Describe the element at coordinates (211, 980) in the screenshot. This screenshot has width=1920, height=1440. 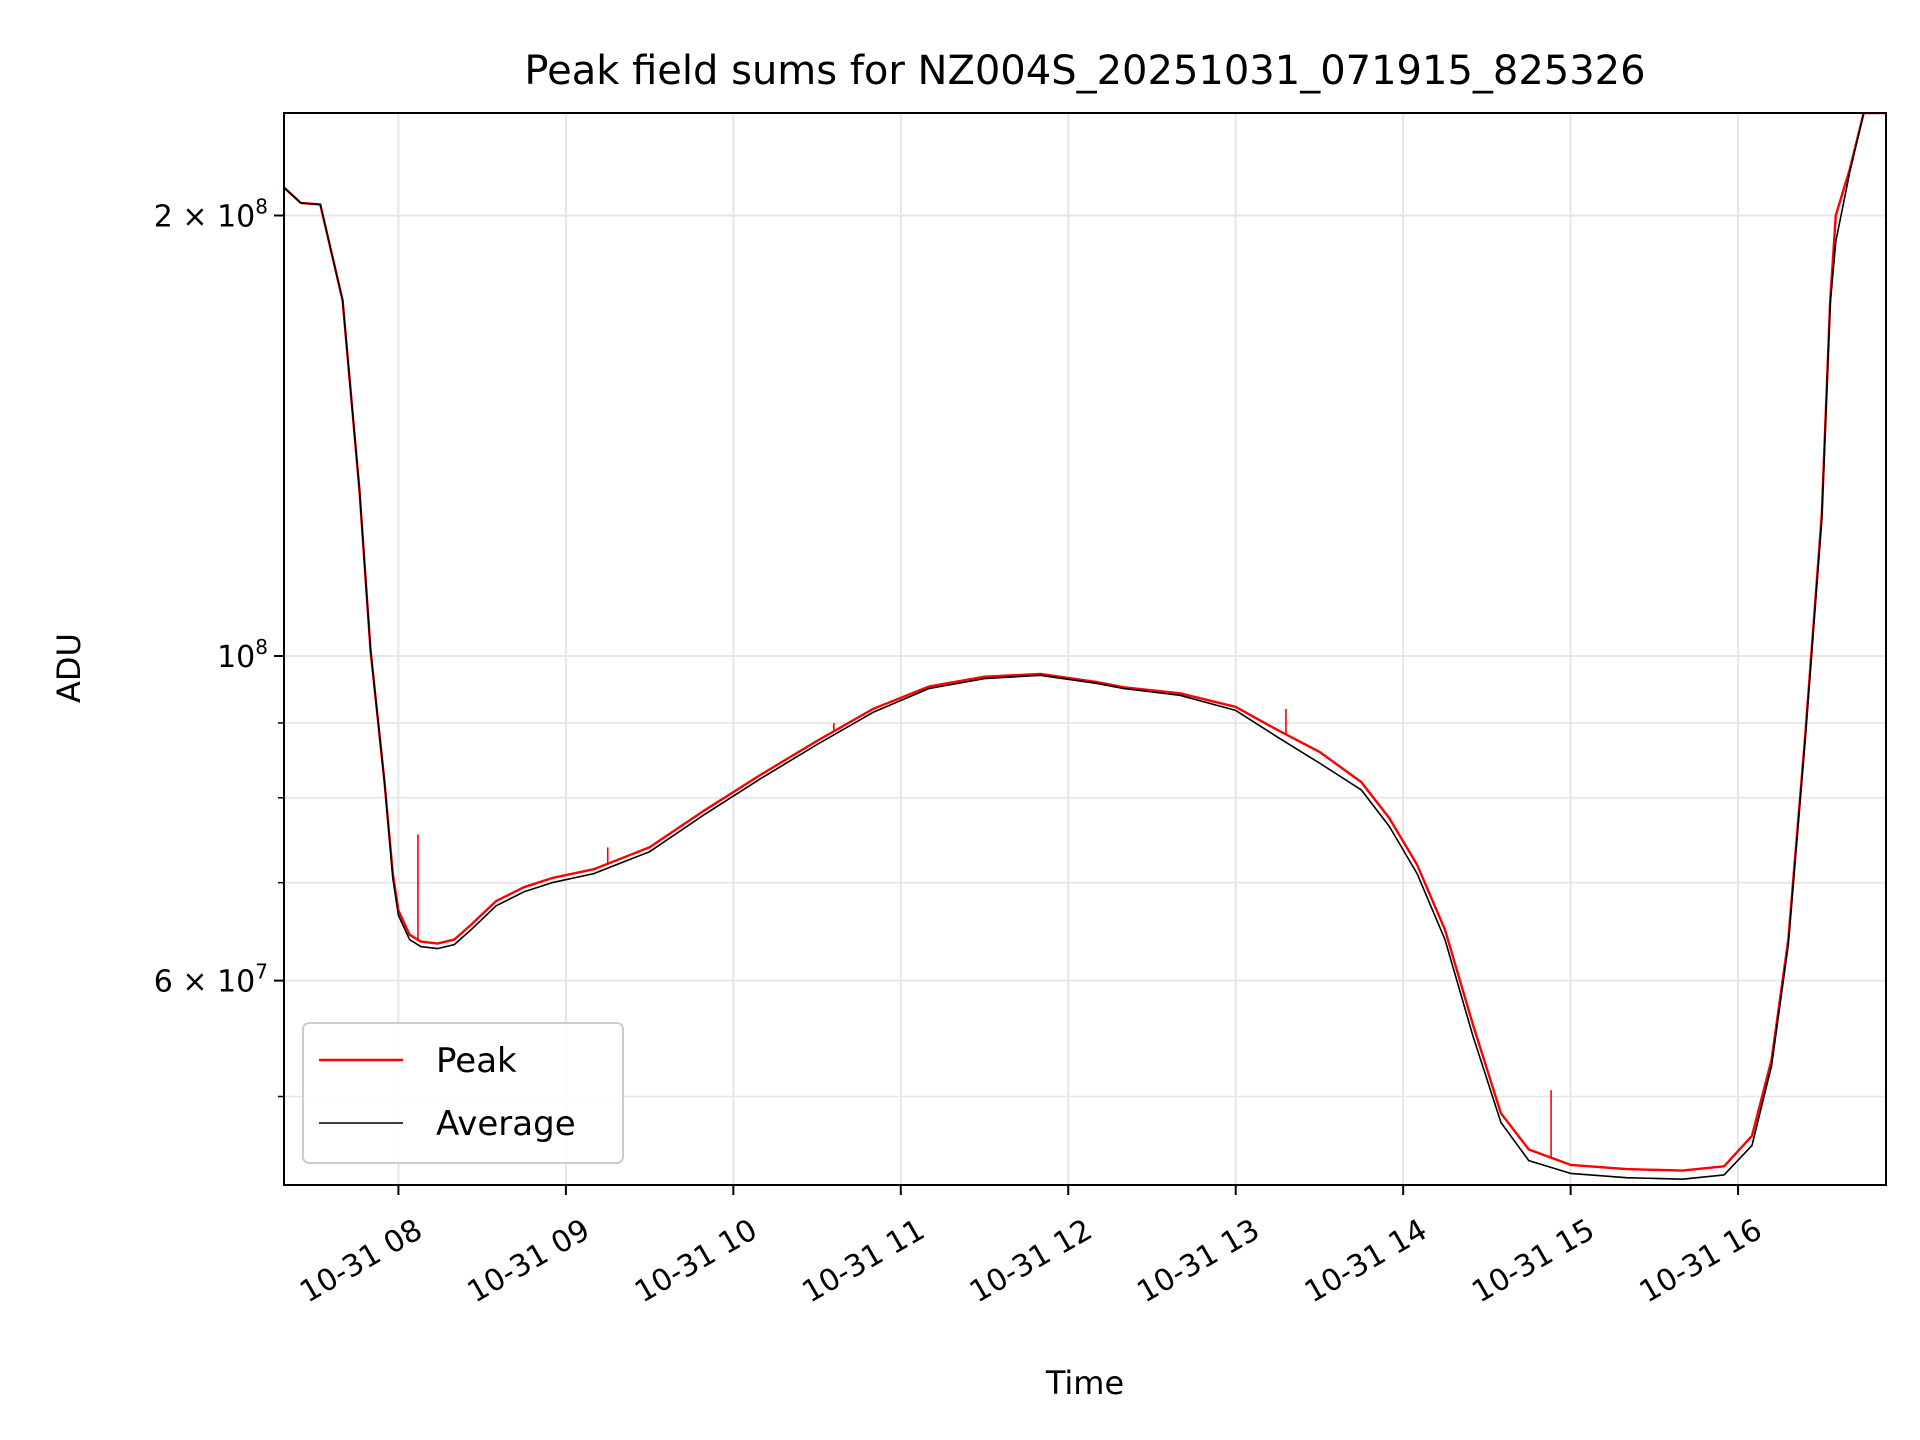
I see `y-tick-label: 6 × 107` at that location.